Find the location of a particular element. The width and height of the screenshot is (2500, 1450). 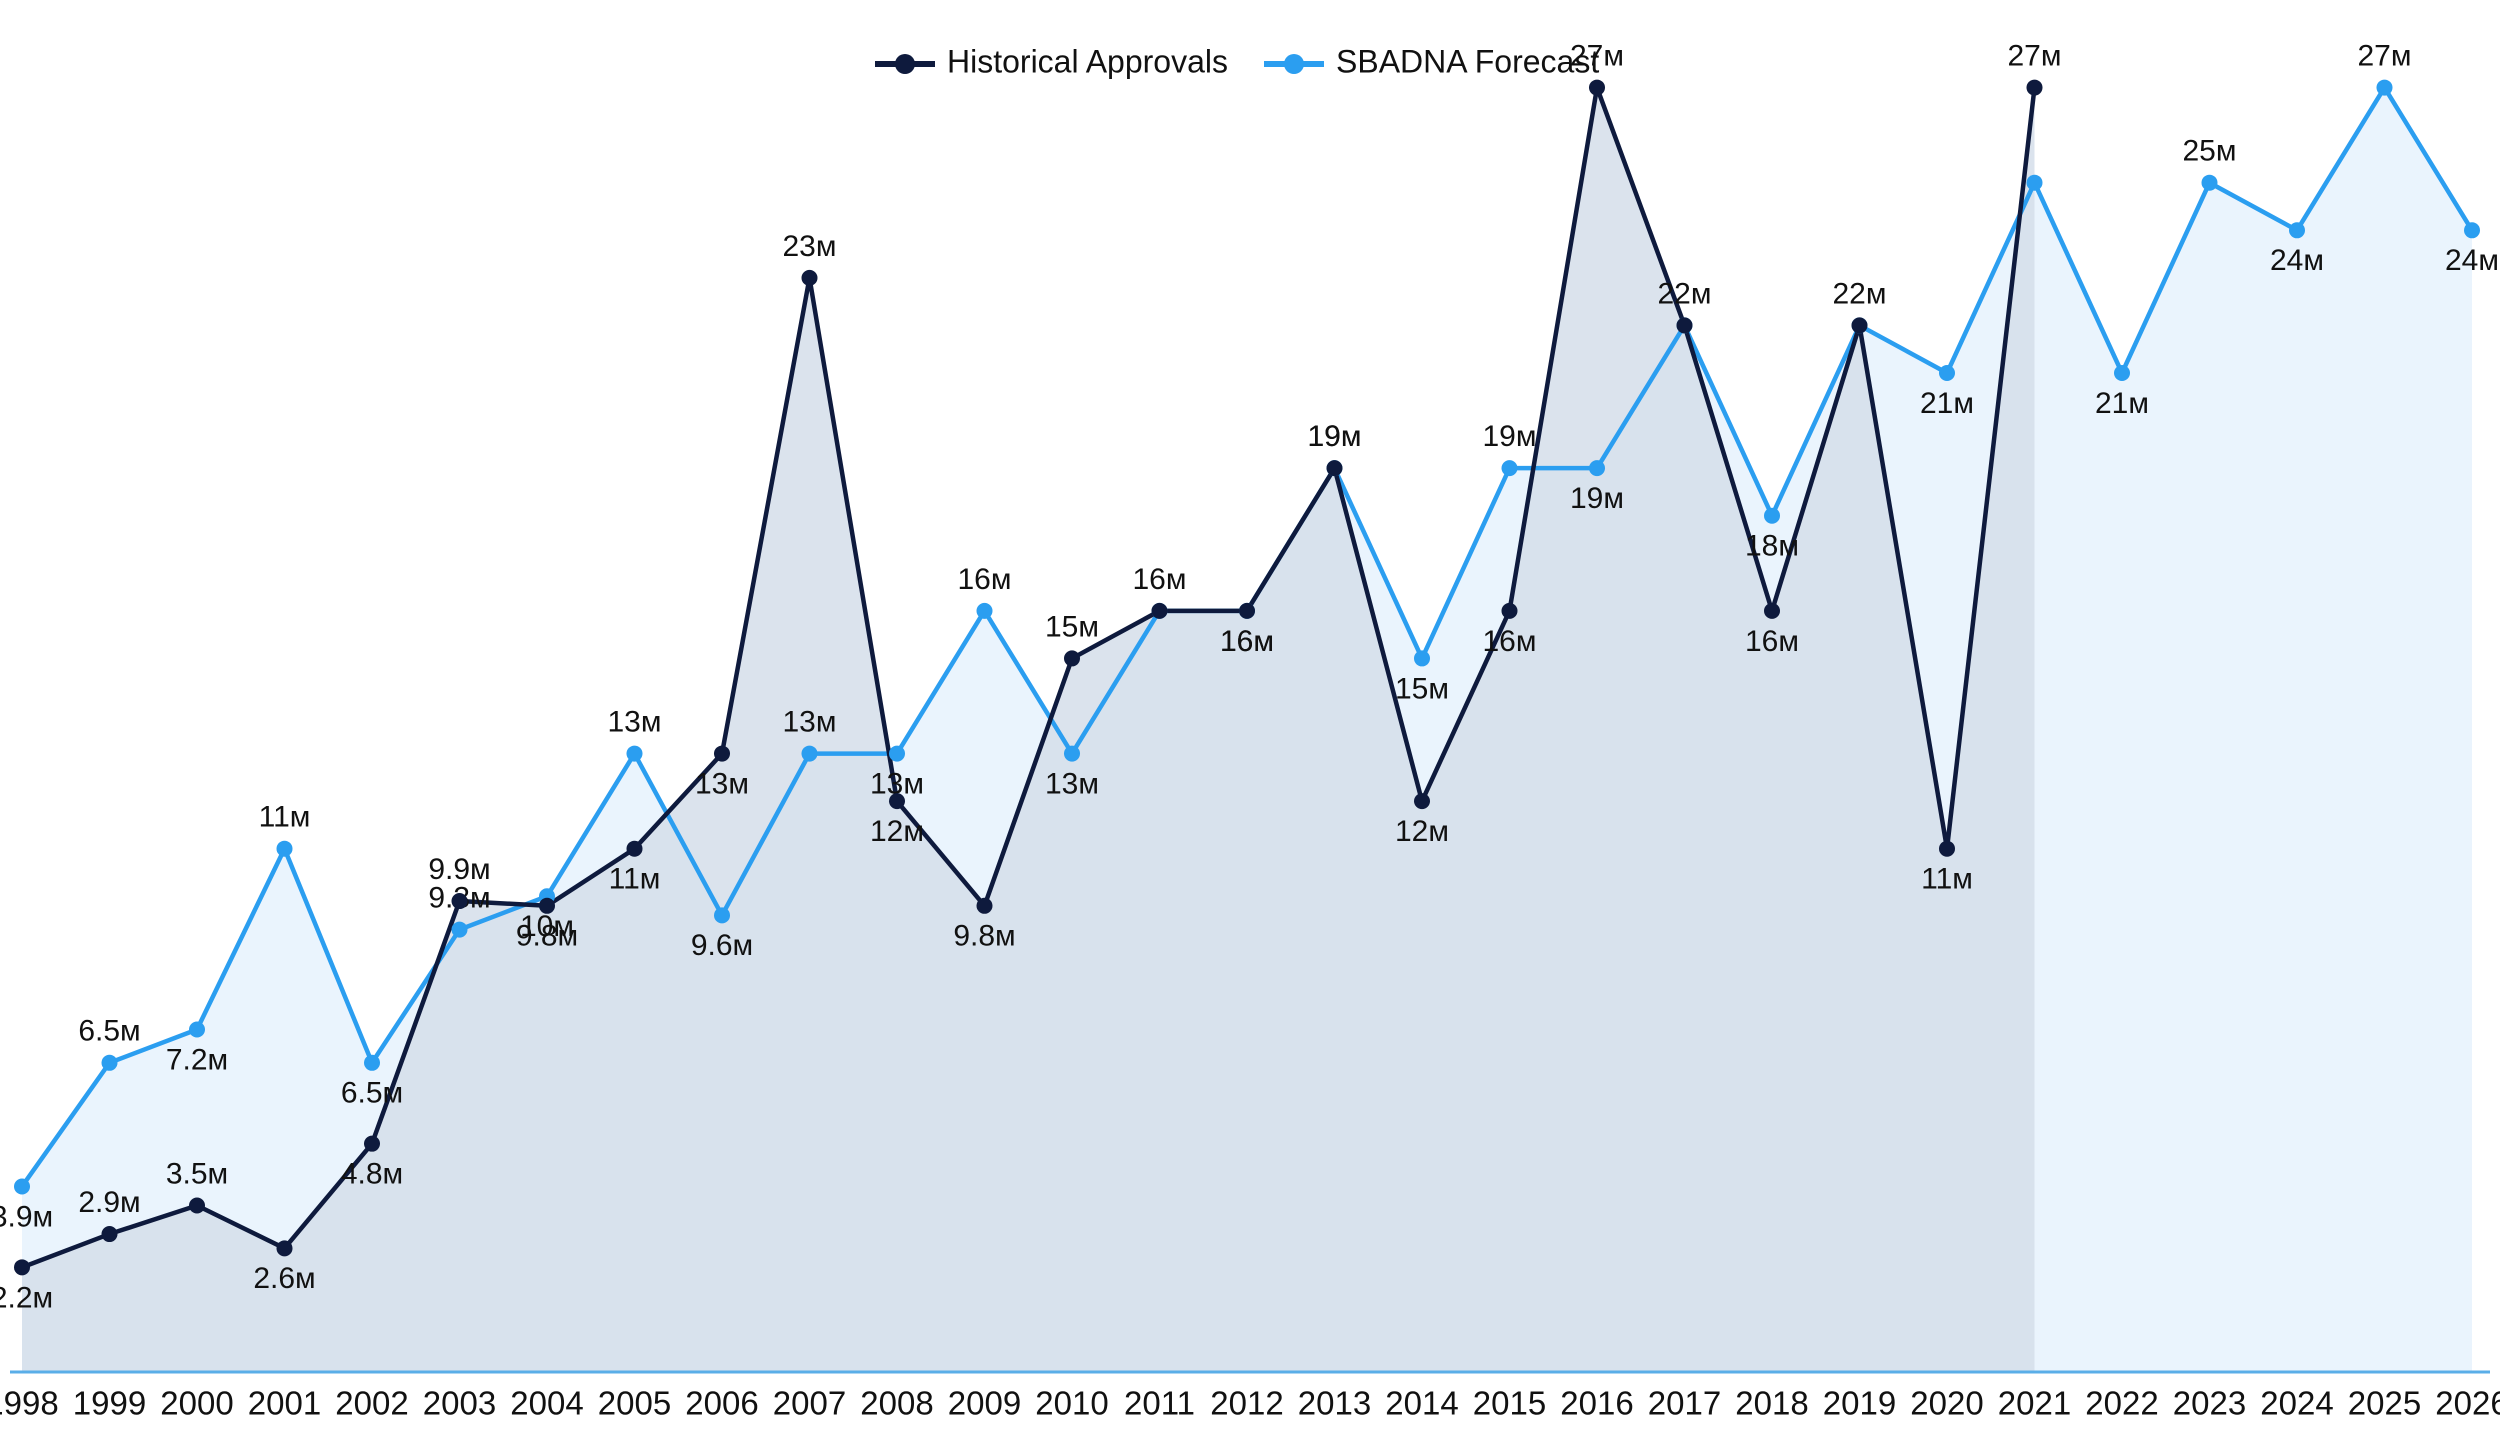

x-tick-label: 2024 is located at coordinates (2296, 1403).